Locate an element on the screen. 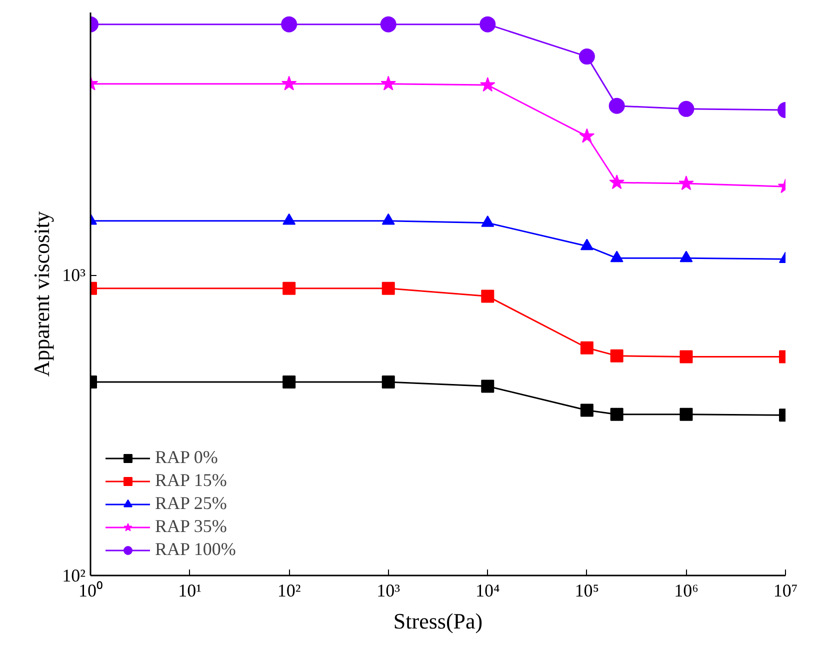 This screenshot has height=660, width=823. x-tick-label: 10⁴ is located at coordinates (488, 590).